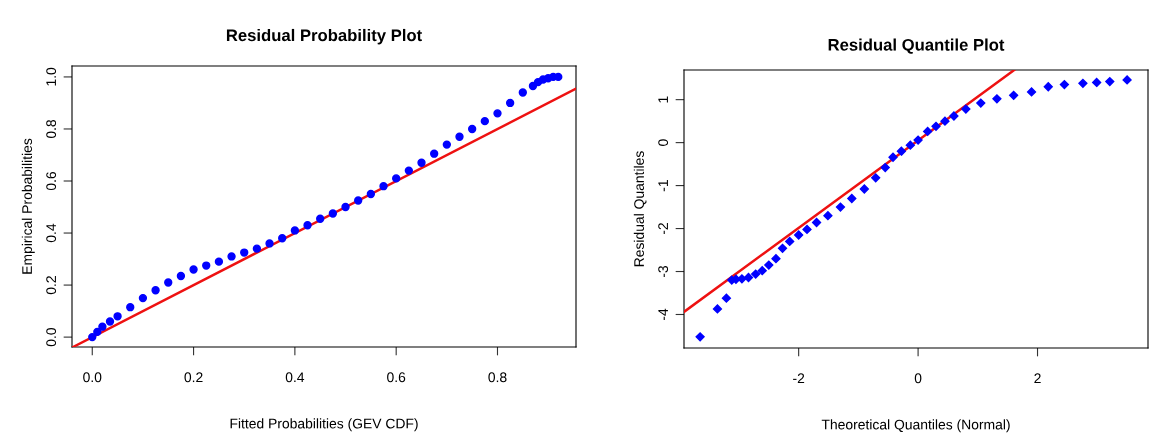 The image size is (1149, 447). Describe the element at coordinates (663, 142) in the screenshot. I see `y-tick-label: 0` at that location.